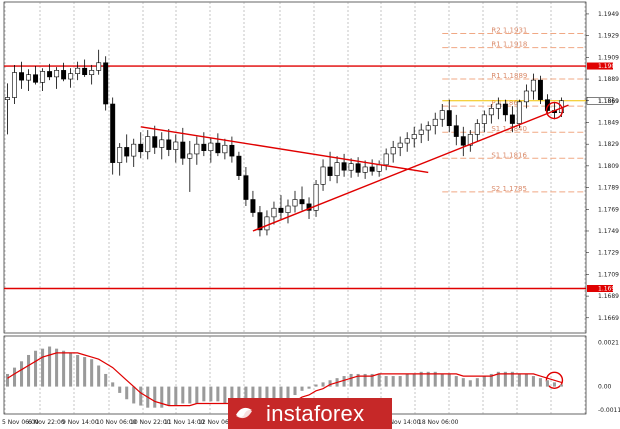 This screenshot has height=429, width=620. Describe the element at coordinates (400, 422) in the screenshot. I see `time-tick-label: 17 Nov 14:00` at that location.